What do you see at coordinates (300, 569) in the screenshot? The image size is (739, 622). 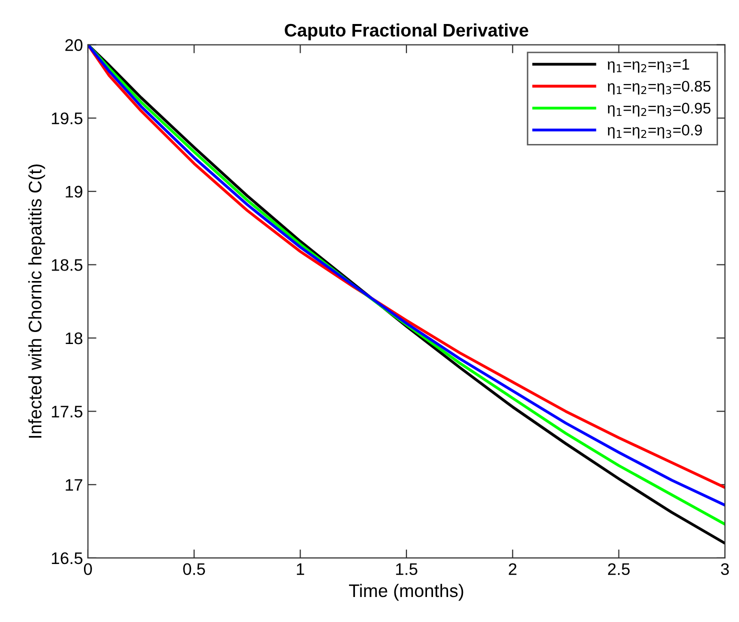 I see `x-tick-label: 1` at bounding box center [300, 569].